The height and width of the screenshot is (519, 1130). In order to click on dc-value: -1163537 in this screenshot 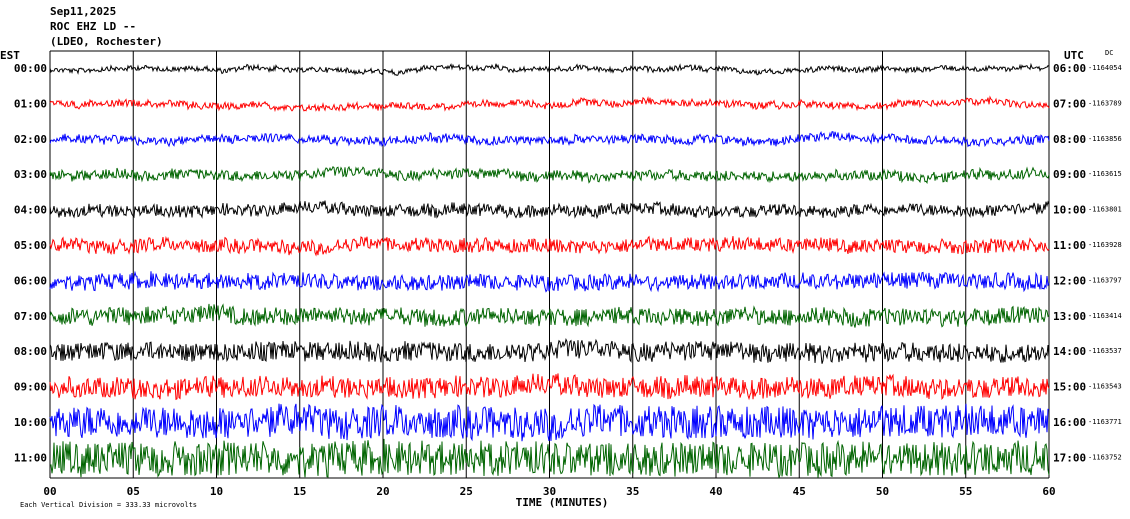, I will do `click(1105, 351)`.